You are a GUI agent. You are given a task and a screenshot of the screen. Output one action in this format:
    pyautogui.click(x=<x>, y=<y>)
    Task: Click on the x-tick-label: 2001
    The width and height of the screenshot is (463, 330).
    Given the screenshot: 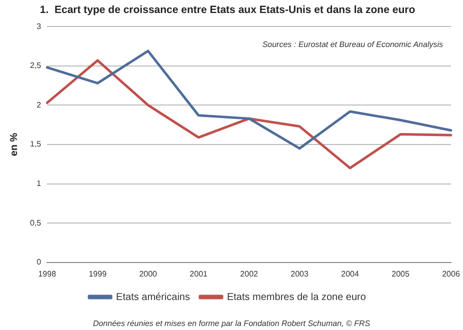 What is the action you would take?
    pyautogui.click(x=199, y=273)
    